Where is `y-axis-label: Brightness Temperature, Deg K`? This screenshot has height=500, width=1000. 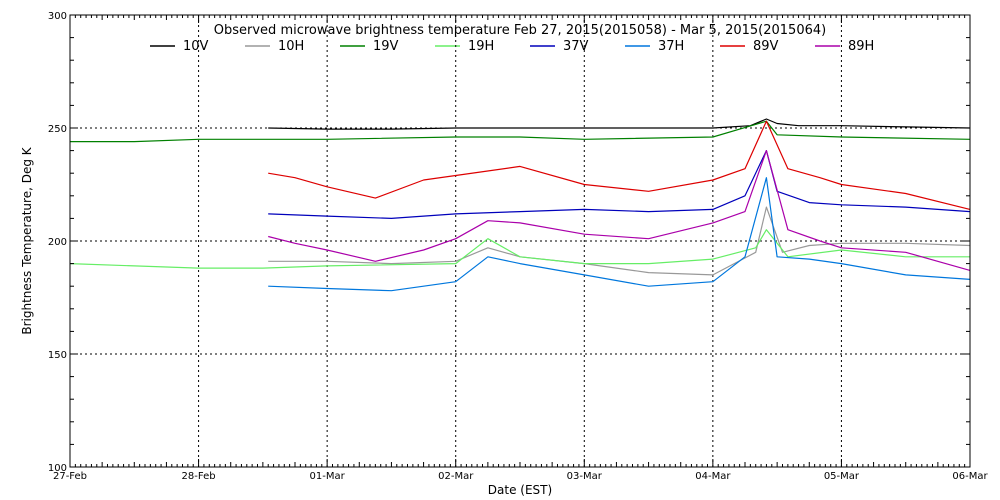
y-axis-label: Brightness Temperature, Deg K is located at coordinates (27, 240).